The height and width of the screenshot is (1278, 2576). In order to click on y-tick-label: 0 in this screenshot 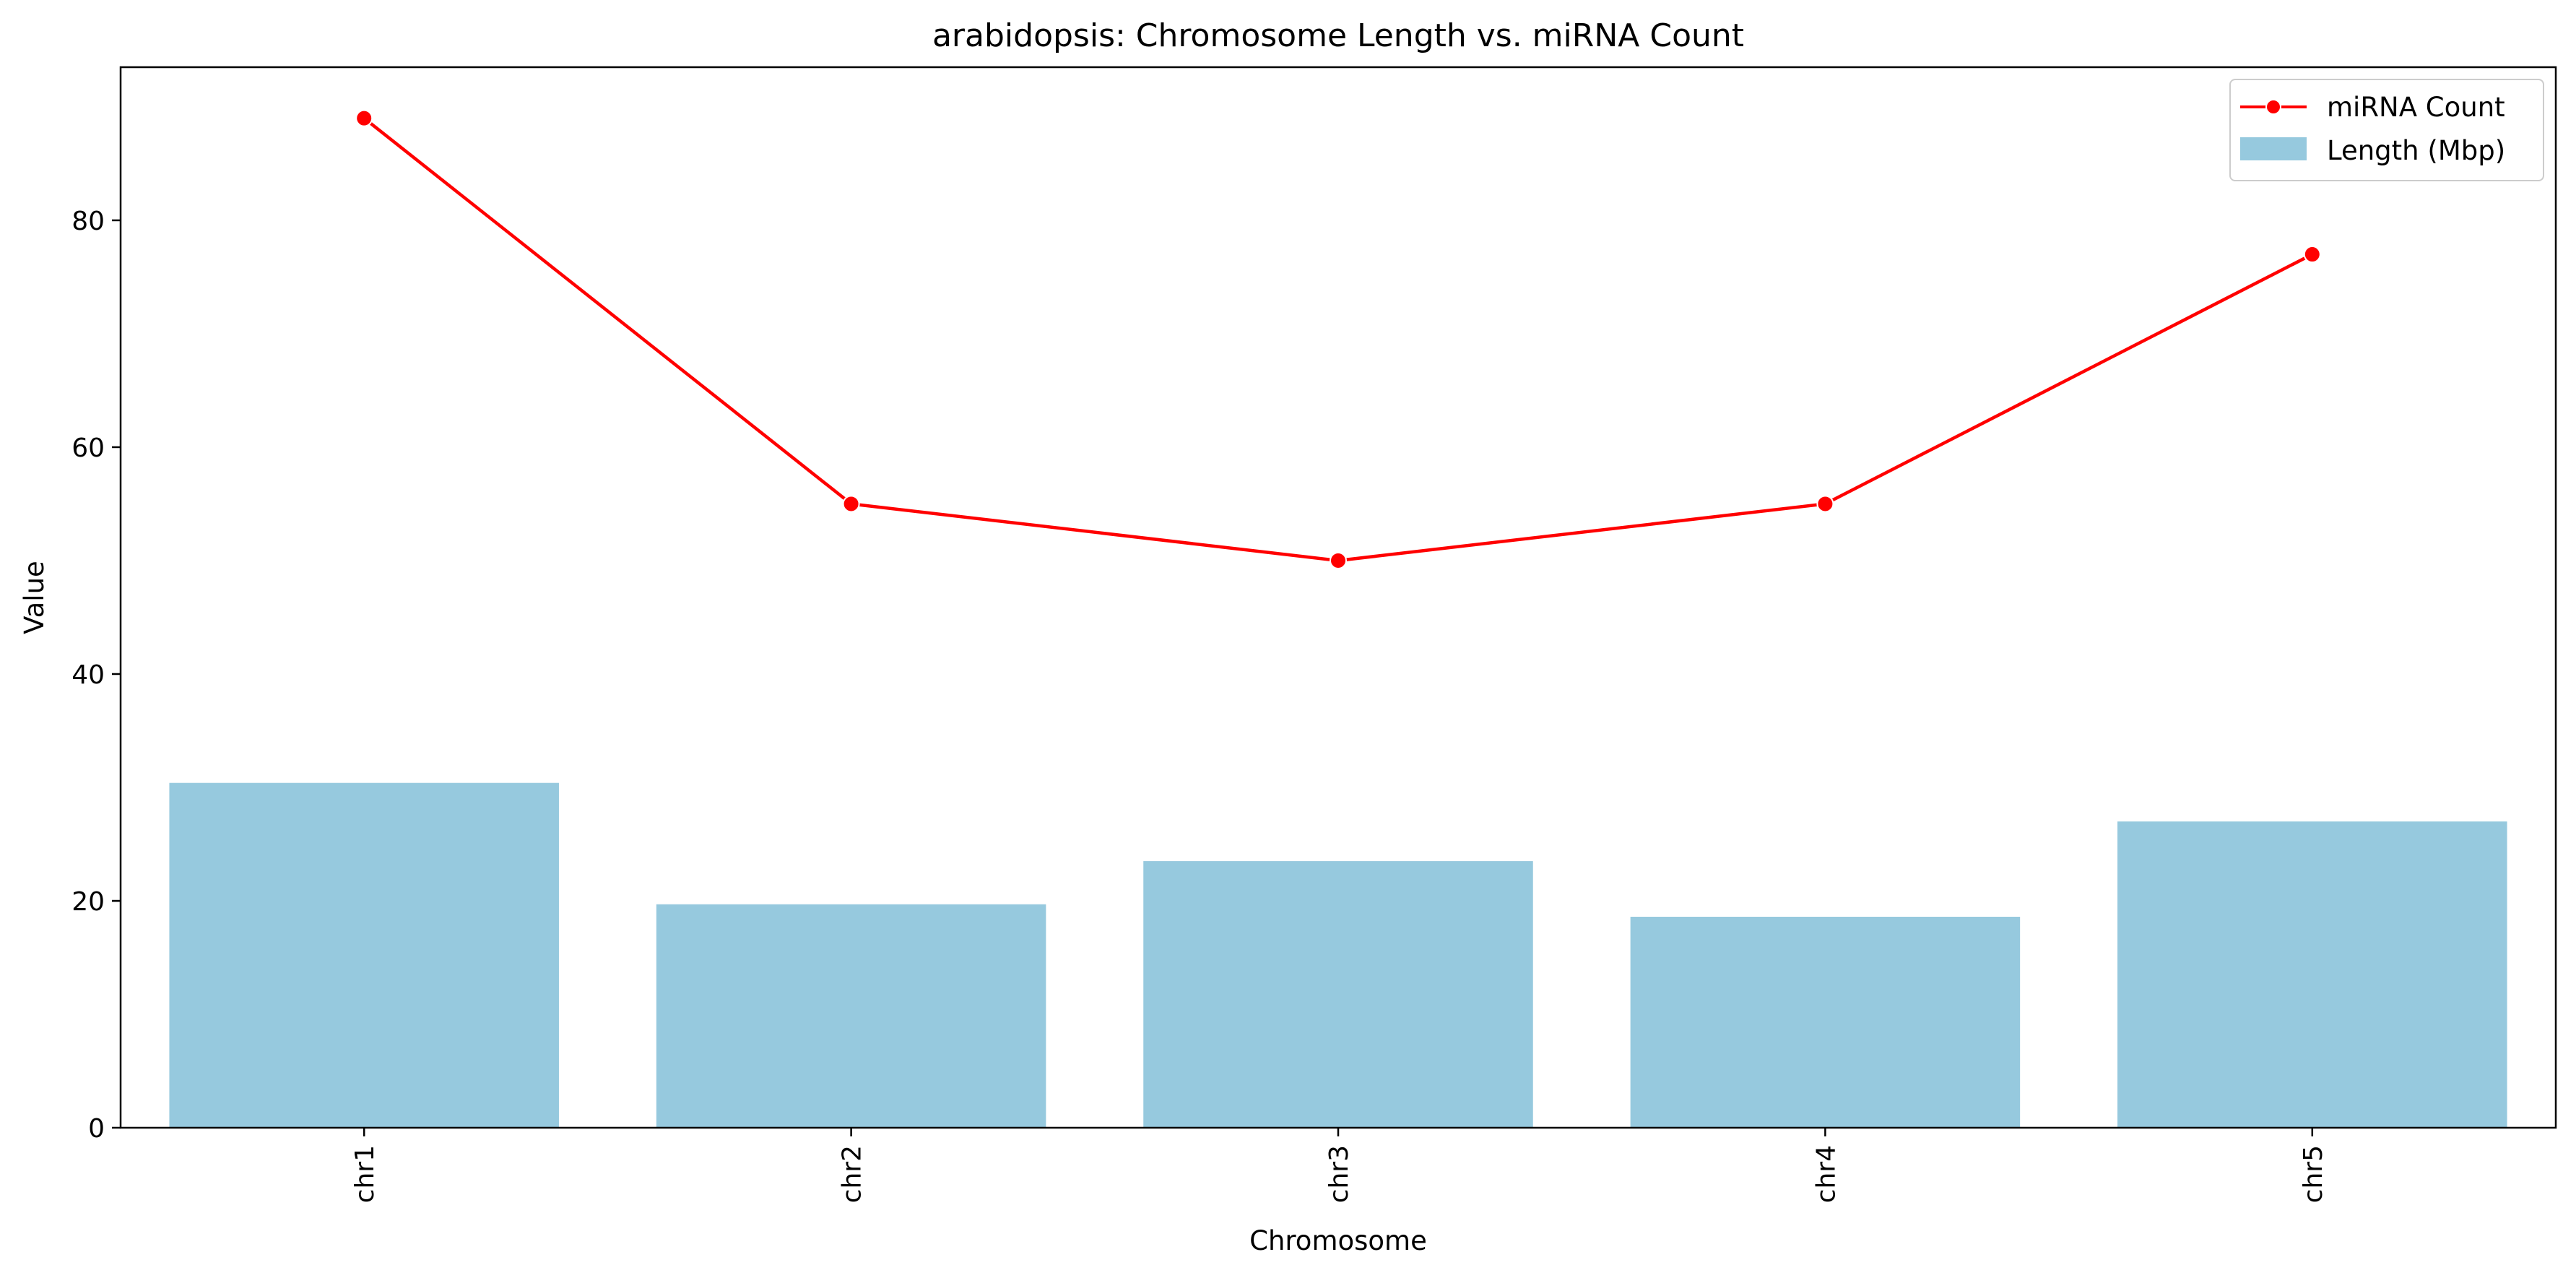, I will do `click(96, 1129)`.